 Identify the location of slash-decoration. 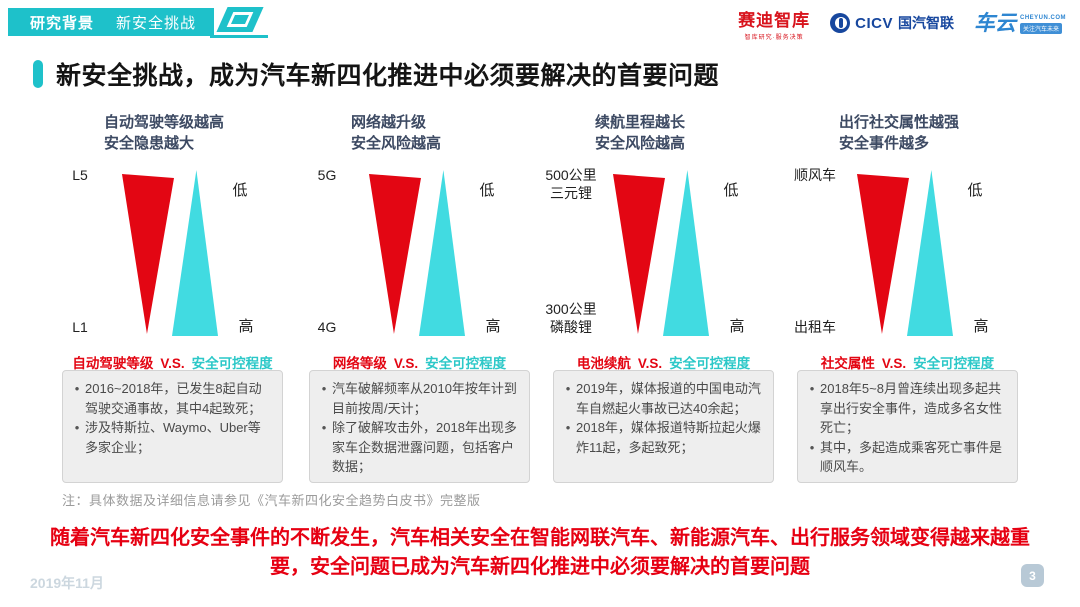
(240, 19).